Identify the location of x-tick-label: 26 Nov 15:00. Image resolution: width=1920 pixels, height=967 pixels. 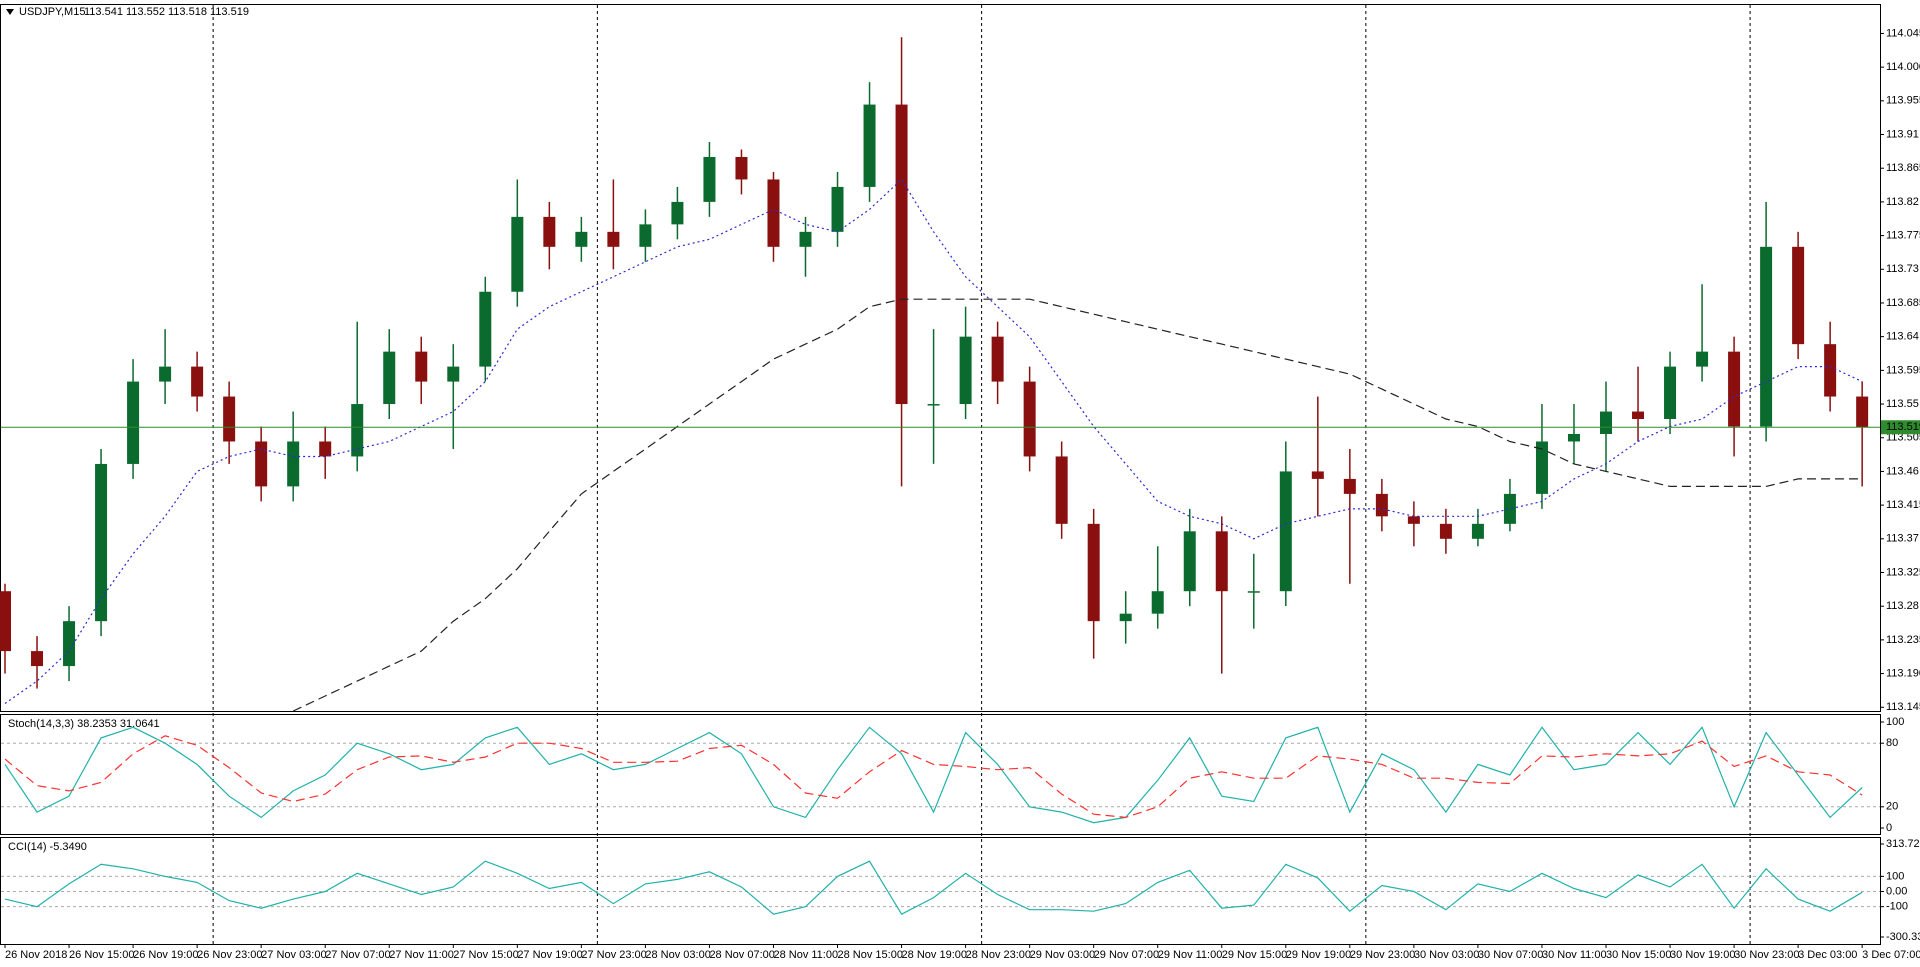
(101, 955).